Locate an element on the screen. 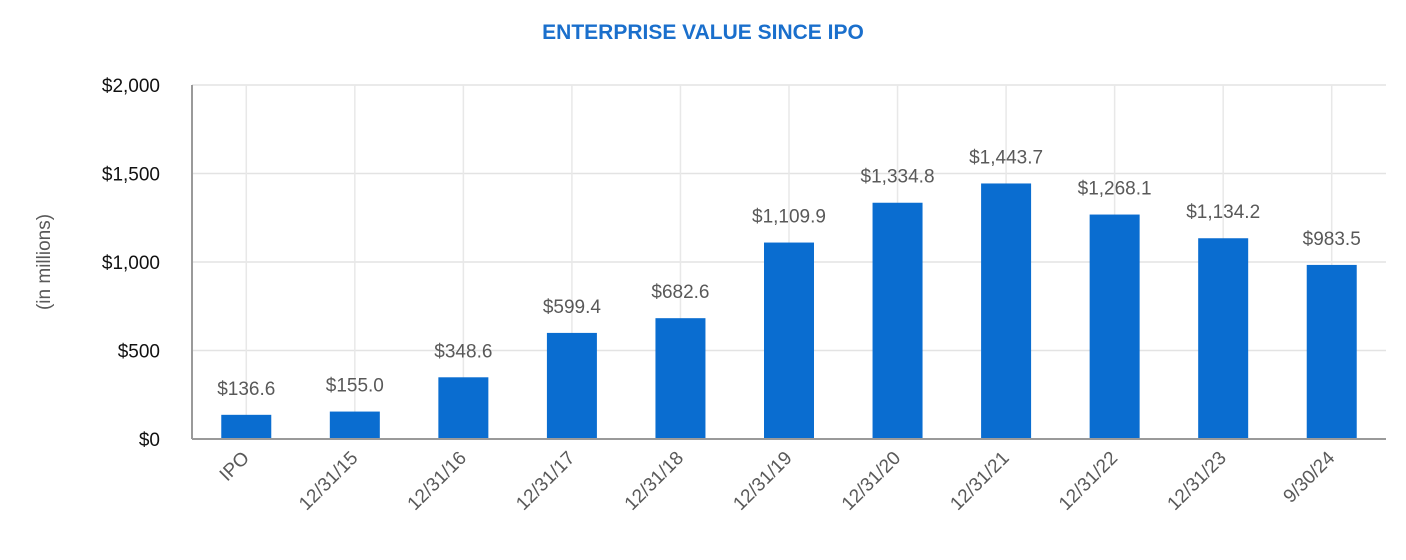 Image resolution: width=1406 pixels, height=560 pixels. data-label: $1,334.8 is located at coordinates (898, 177).